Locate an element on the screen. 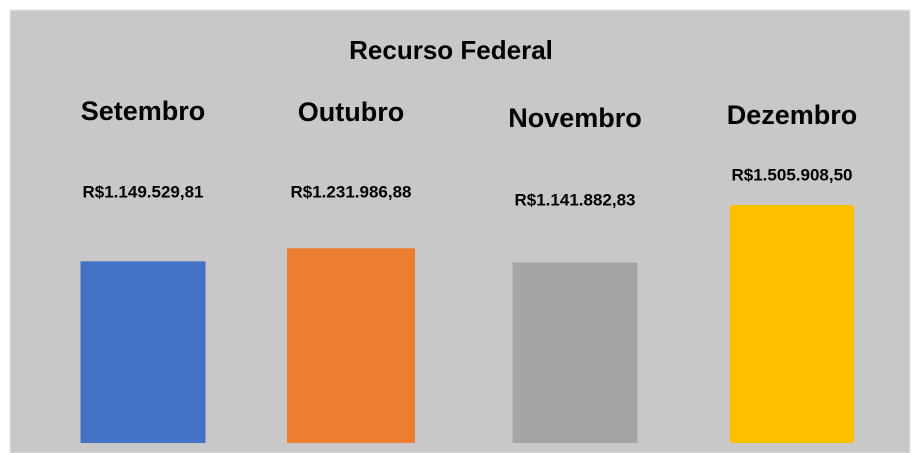  value-label: R$1.149.529,81 is located at coordinates (143, 191).